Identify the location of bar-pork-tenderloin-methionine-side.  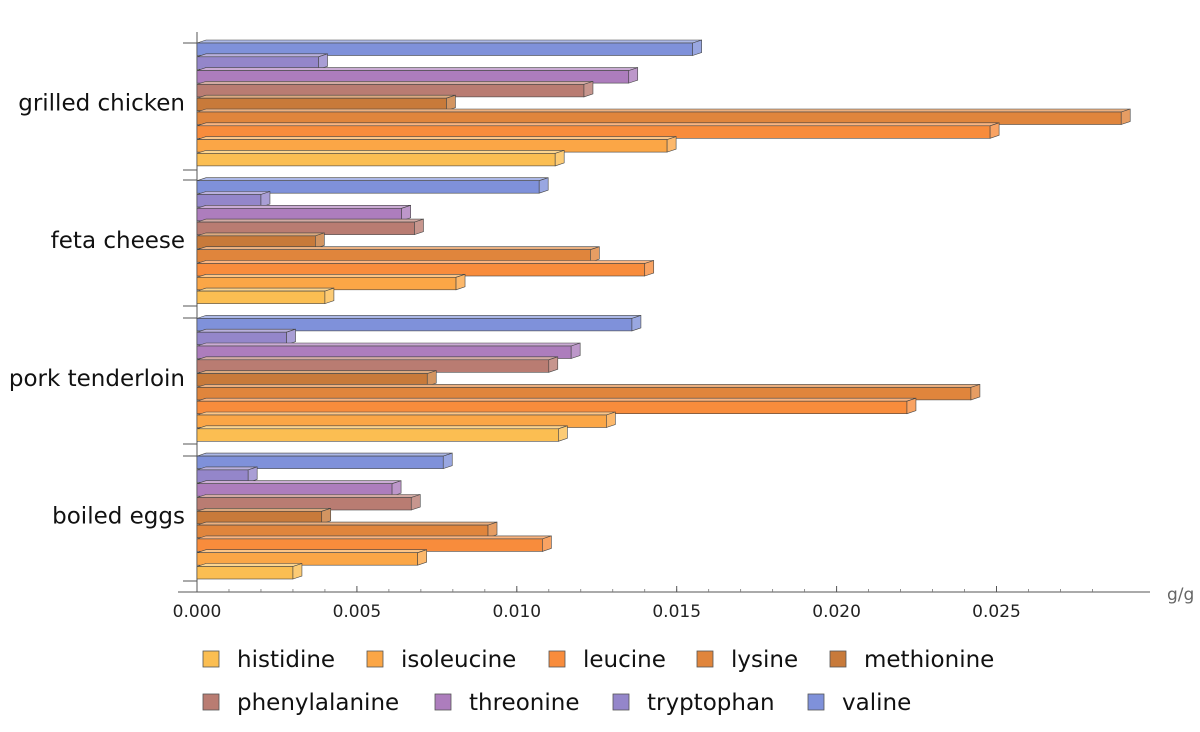
(431, 378).